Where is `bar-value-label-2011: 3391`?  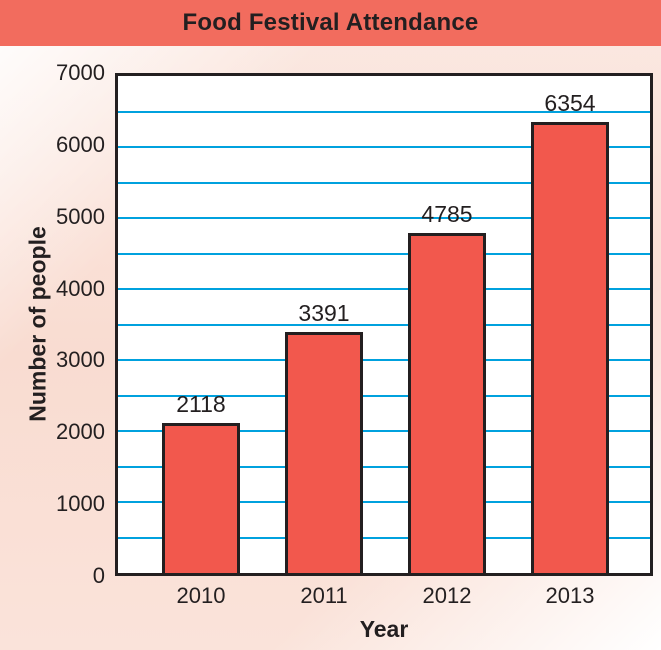 bar-value-label-2011: 3391 is located at coordinates (324, 313).